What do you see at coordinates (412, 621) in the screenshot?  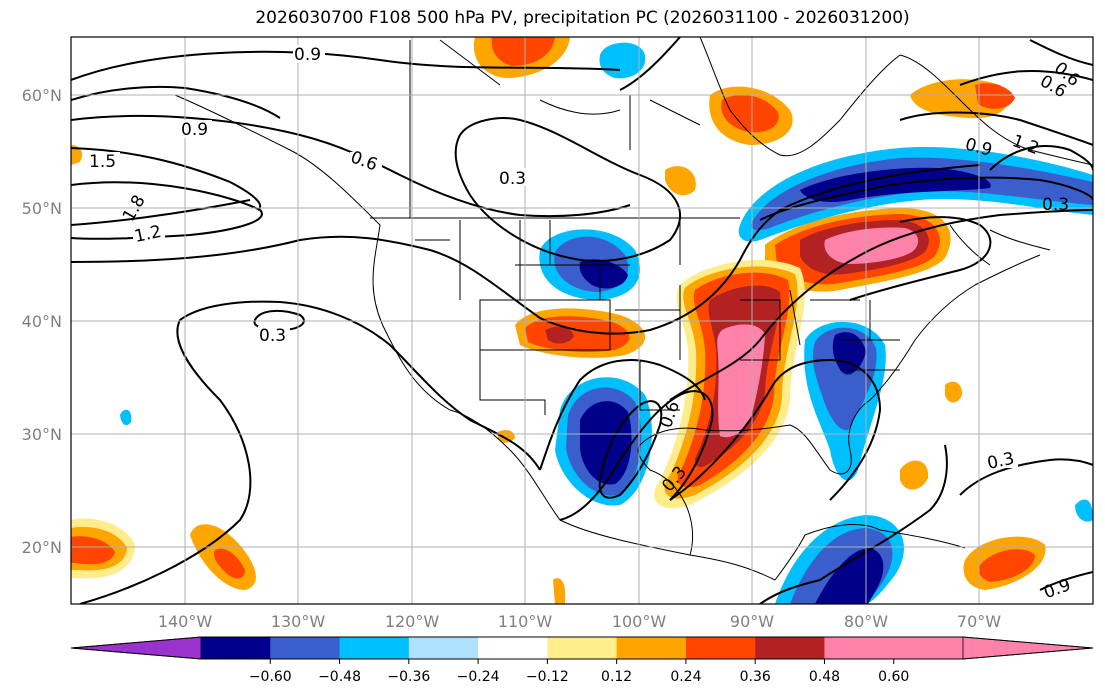 I see `lon-label: 120°W` at bounding box center [412, 621].